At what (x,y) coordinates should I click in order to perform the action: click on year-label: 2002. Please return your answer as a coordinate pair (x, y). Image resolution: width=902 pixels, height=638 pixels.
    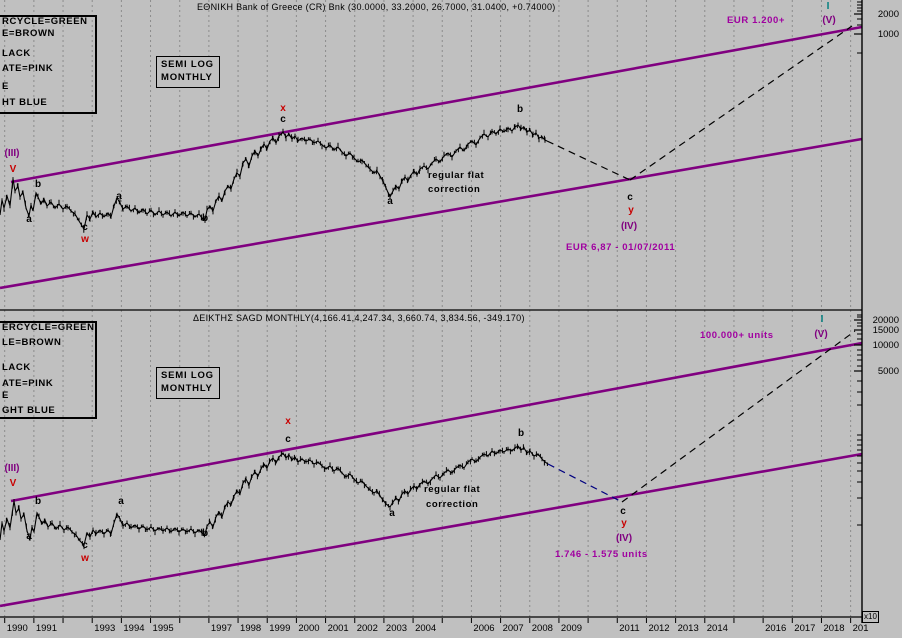
    Looking at the image, I should click on (367, 628).